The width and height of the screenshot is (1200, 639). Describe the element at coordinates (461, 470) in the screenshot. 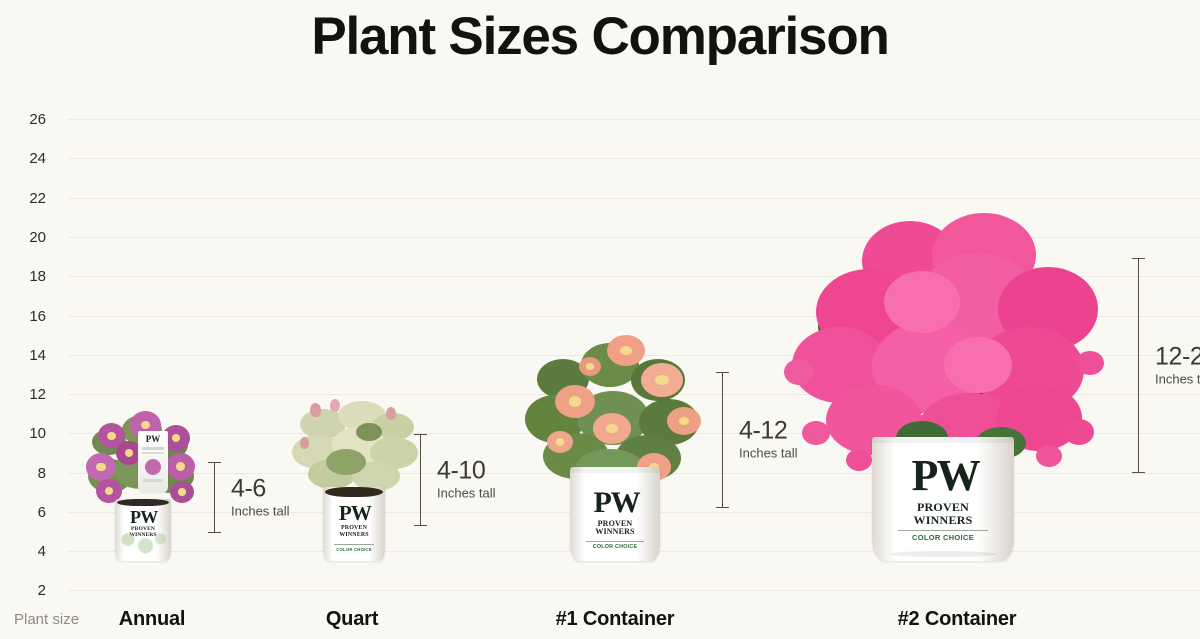

I see `measure-range: 4-10` at that location.